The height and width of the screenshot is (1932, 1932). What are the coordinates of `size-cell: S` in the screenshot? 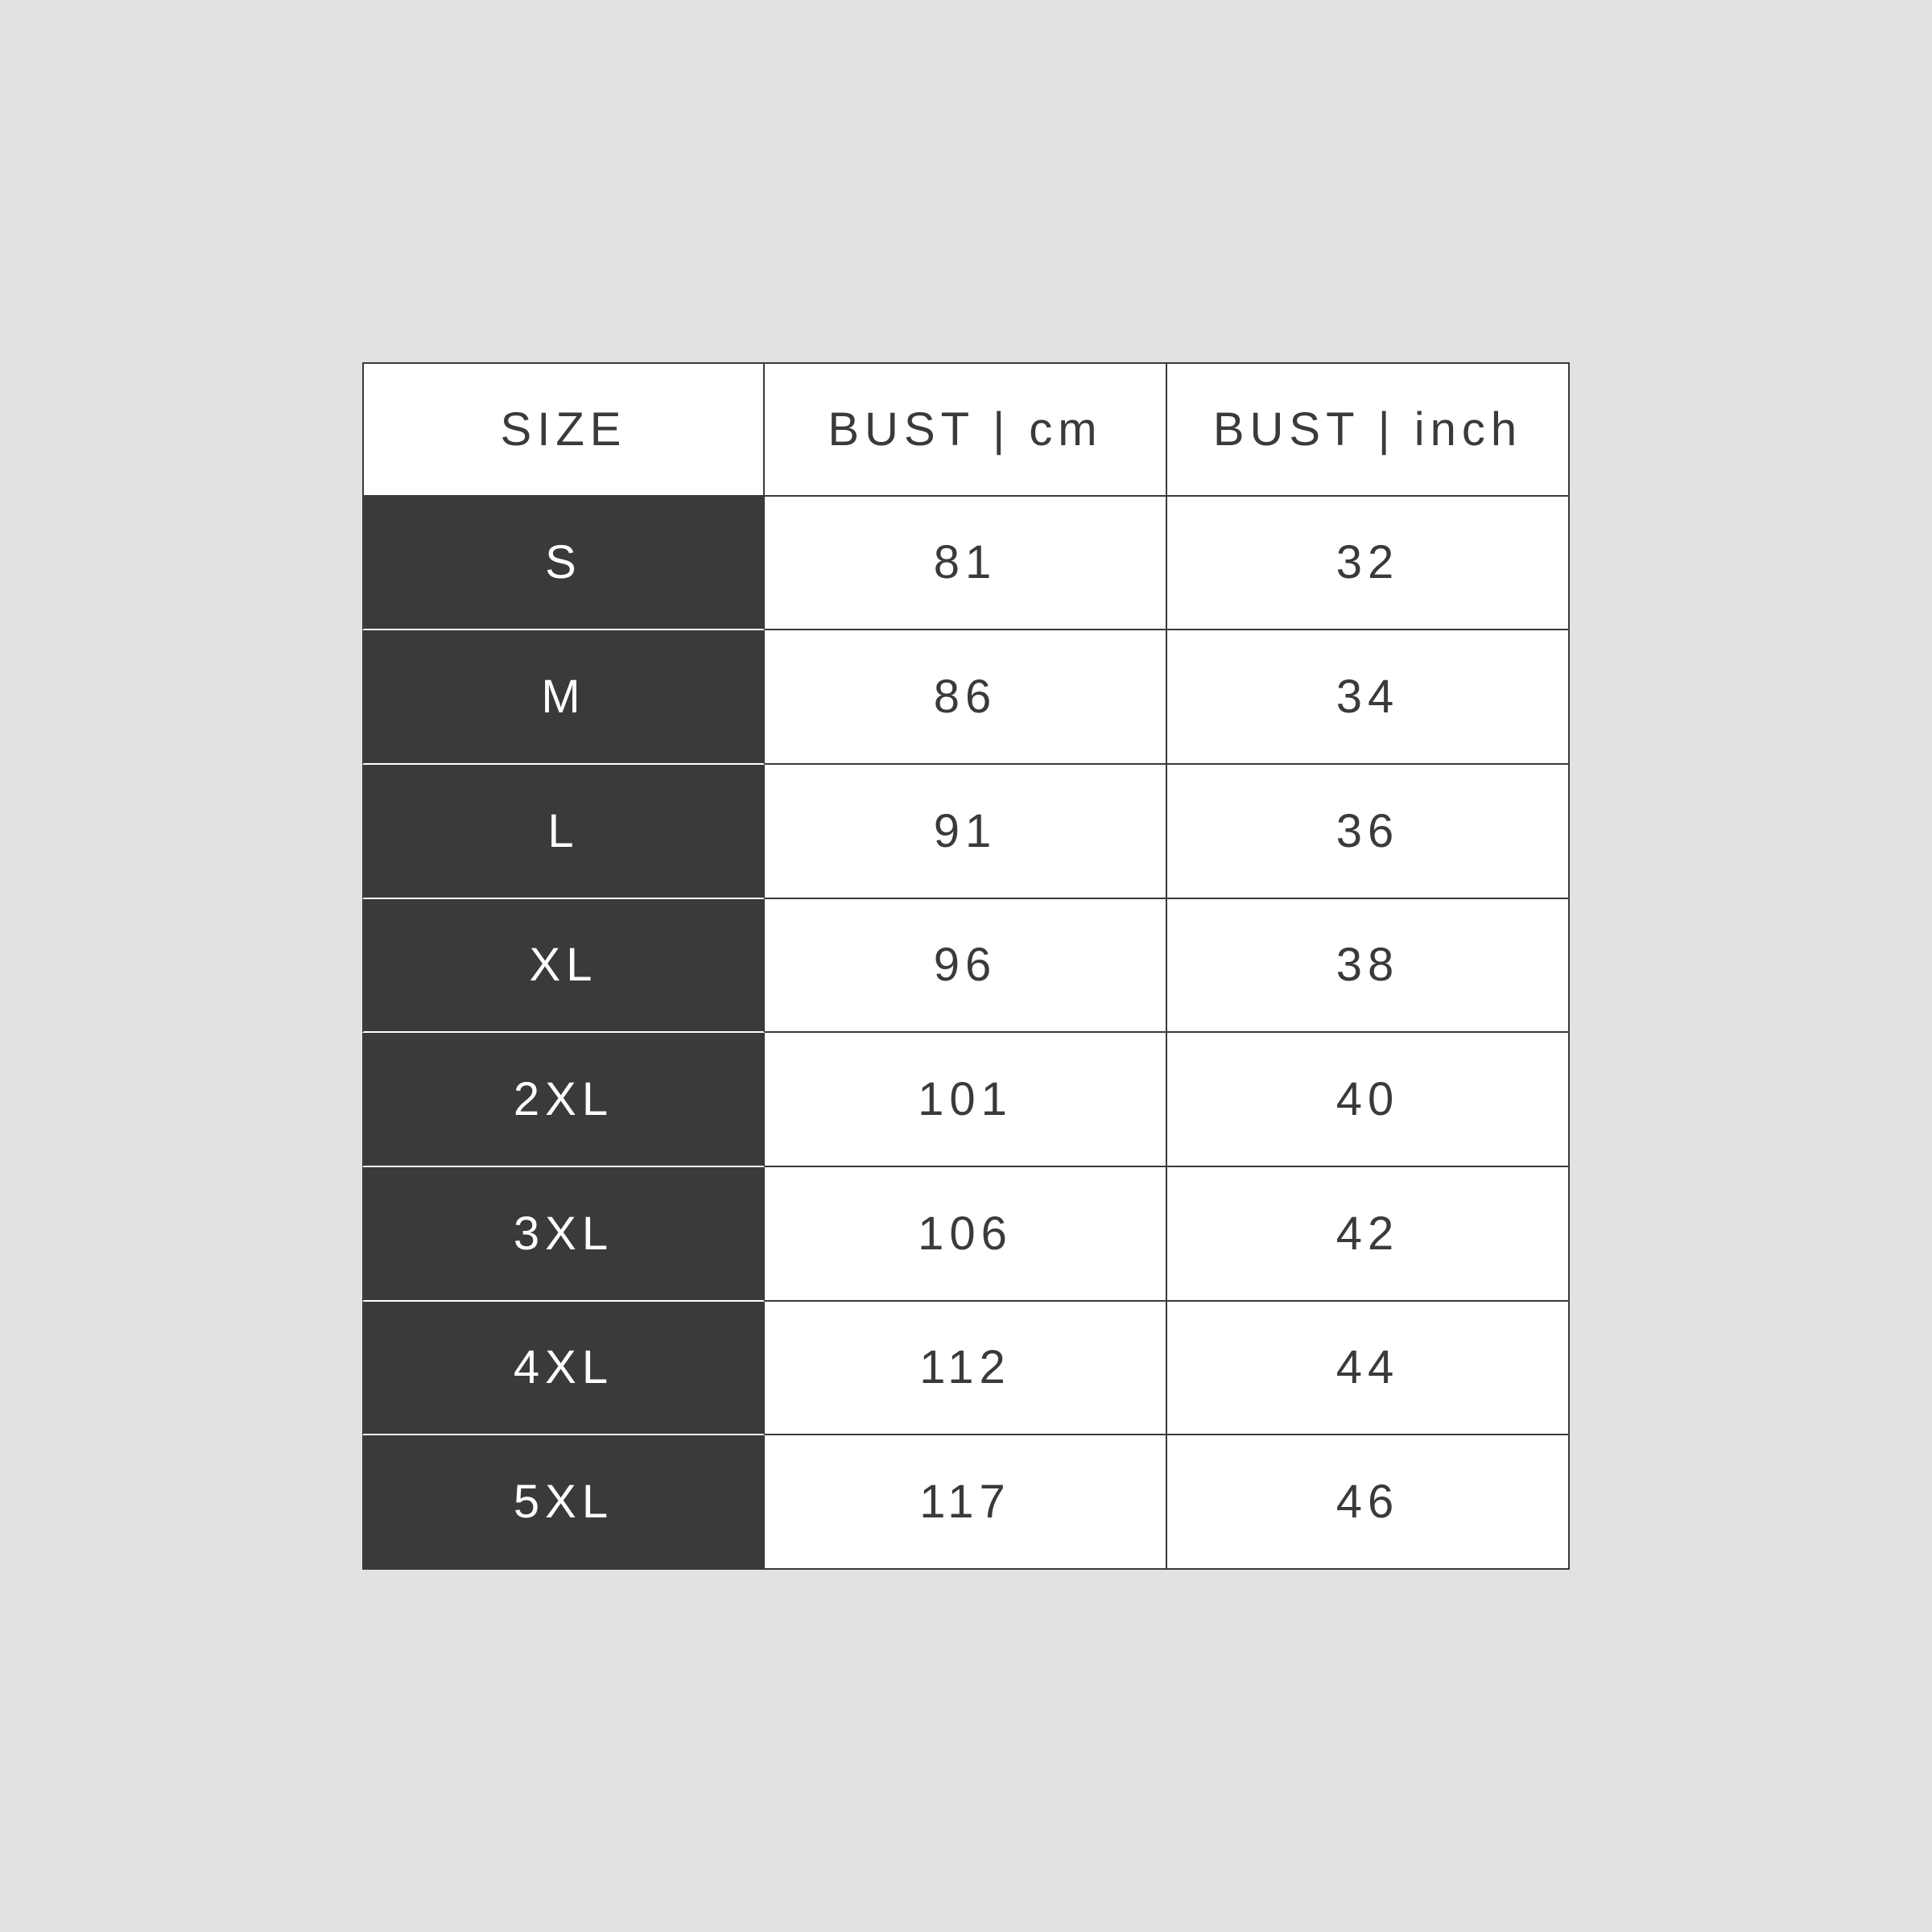 It's located at (563, 563).